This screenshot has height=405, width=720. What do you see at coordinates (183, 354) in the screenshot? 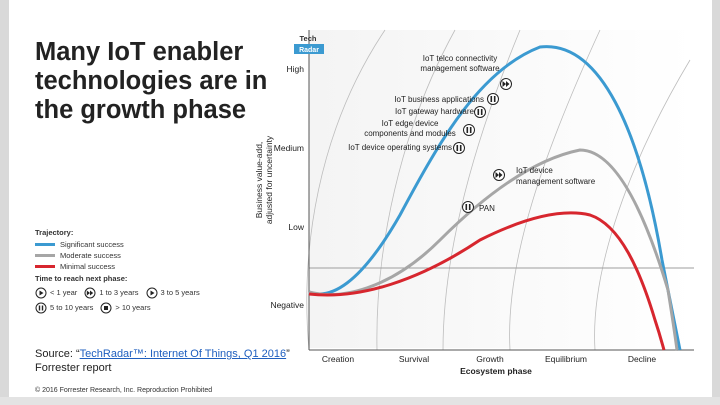
I see `source-report-link: TechRadar™: Internet Of Things, Q1 2016` at bounding box center [183, 354].